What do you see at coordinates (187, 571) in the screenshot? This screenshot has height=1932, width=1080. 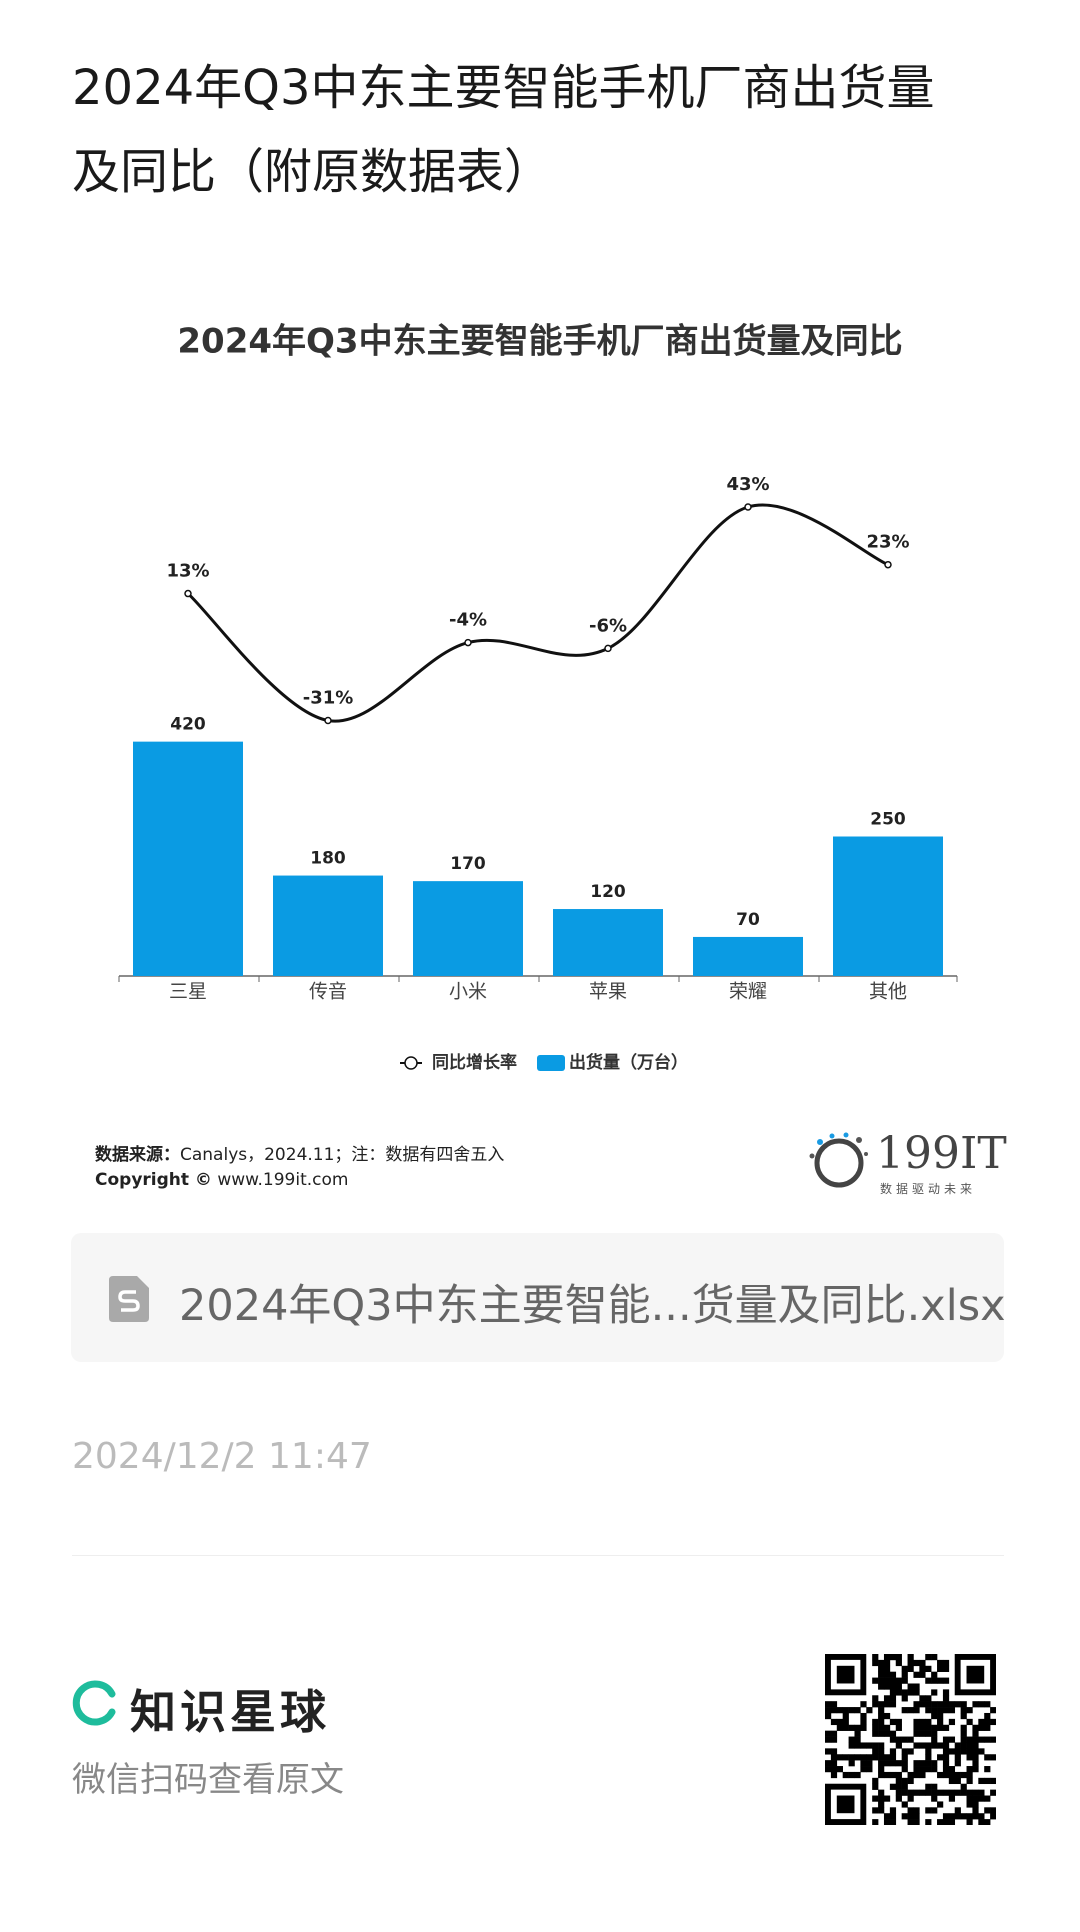 I see `line-value-label: 13%` at bounding box center [187, 571].